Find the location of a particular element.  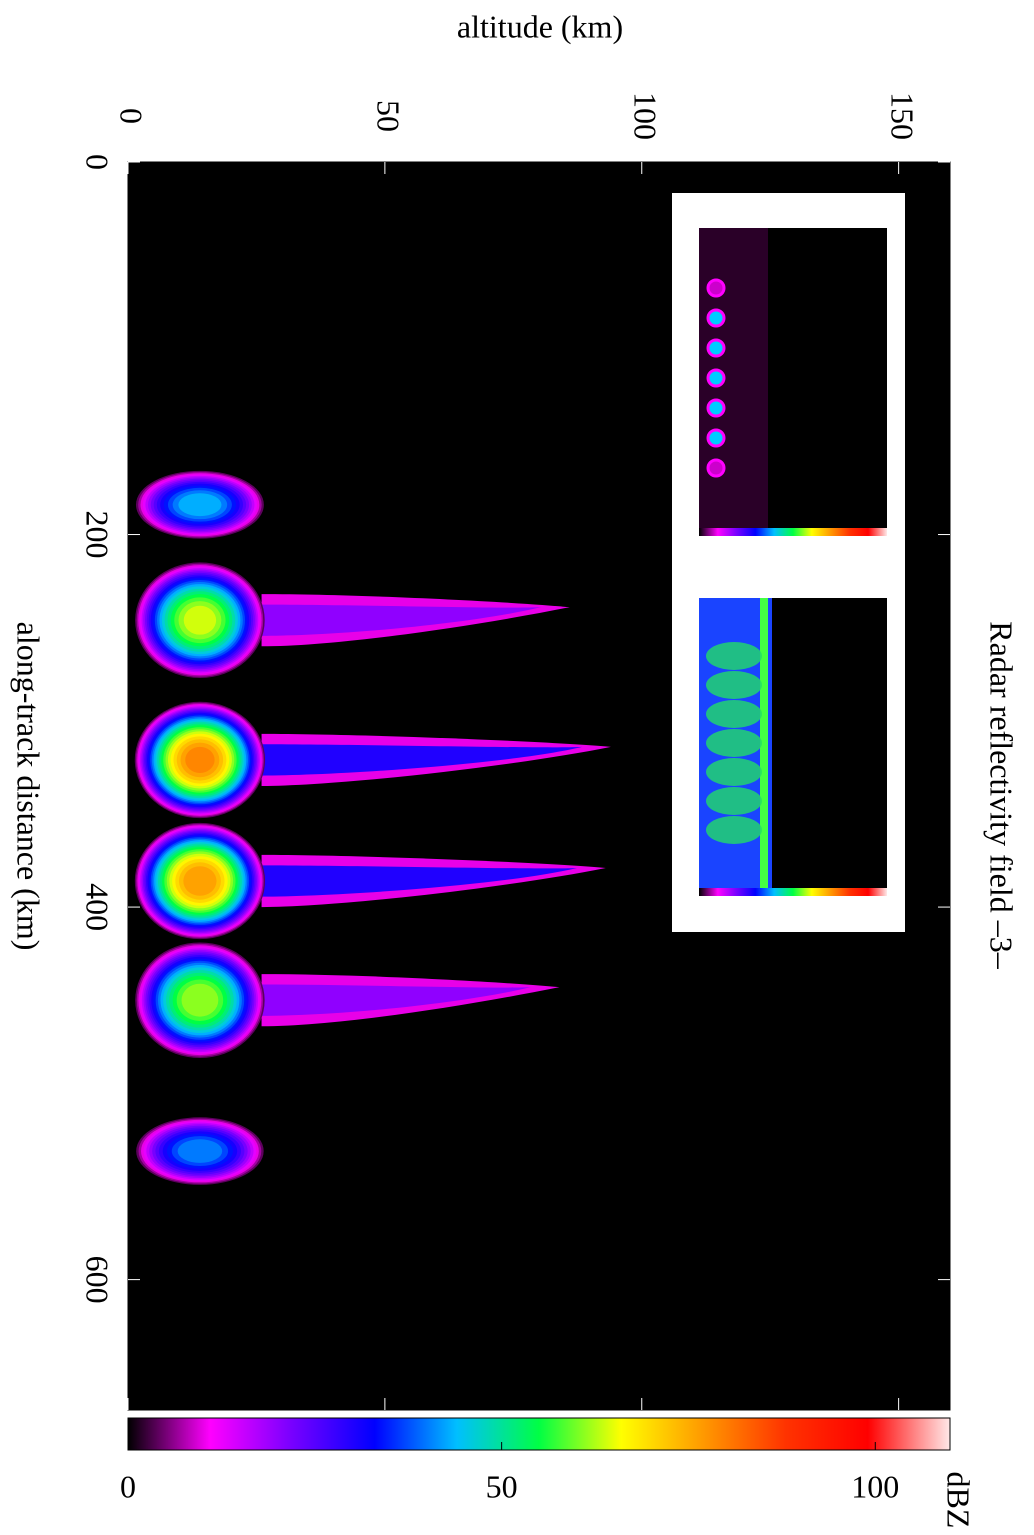

colorbar-tick-label: 0 is located at coordinates (128, 1486).